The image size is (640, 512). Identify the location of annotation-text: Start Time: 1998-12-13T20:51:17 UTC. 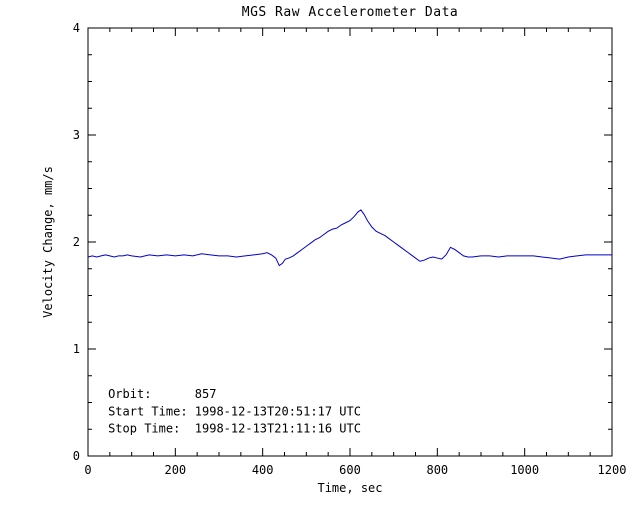
(234, 411).